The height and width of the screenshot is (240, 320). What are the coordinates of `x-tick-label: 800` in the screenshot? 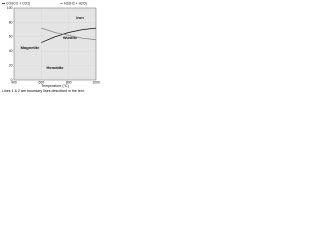 It's located at (69, 82).